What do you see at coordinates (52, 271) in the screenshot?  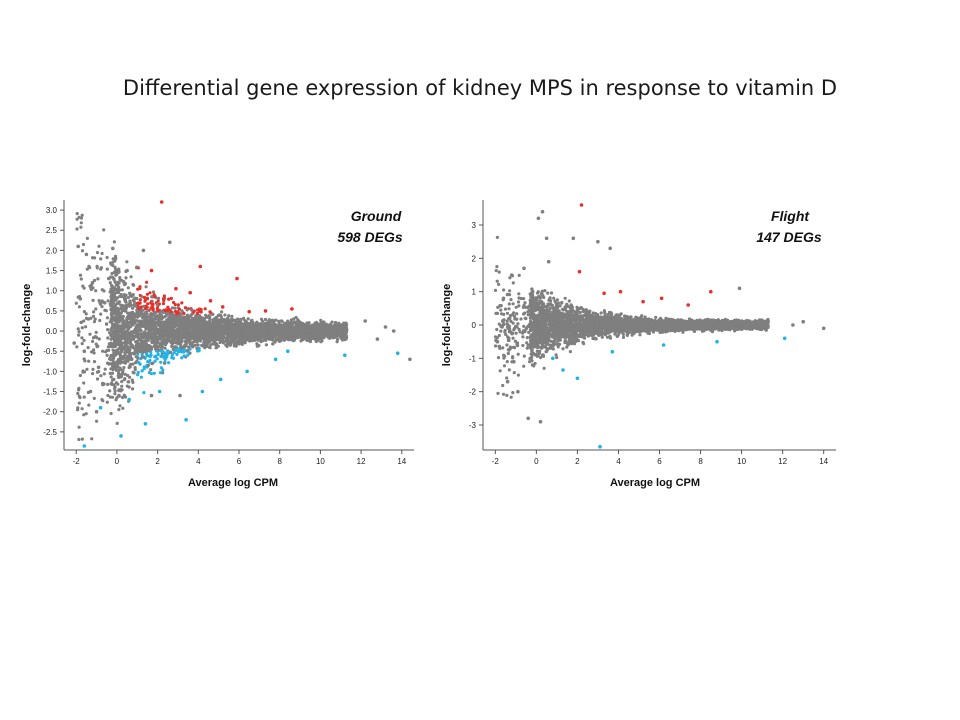 I see `ground-y-tick-label: 1.5` at bounding box center [52, 271].